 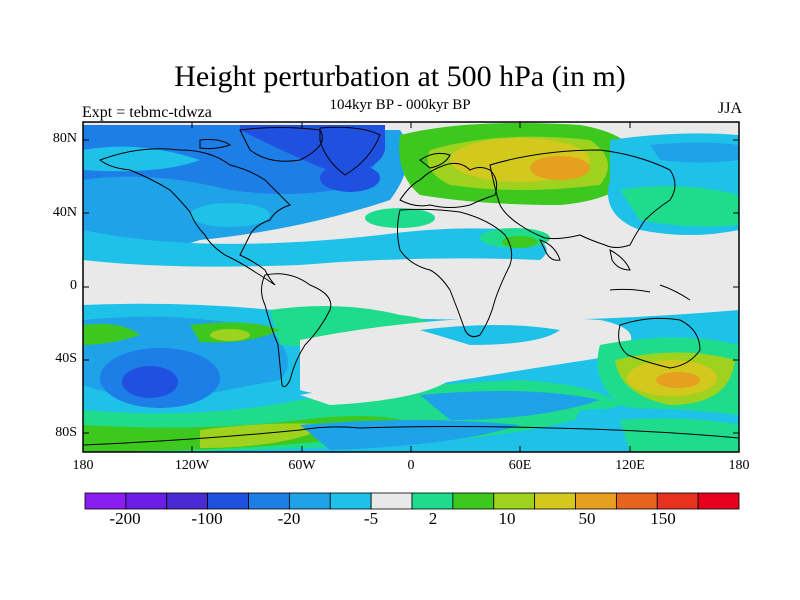 What do you see at coordinates (371, 518) in the screenshot?
I see `colorbar-label: -5` at bounding box center [371, 518].